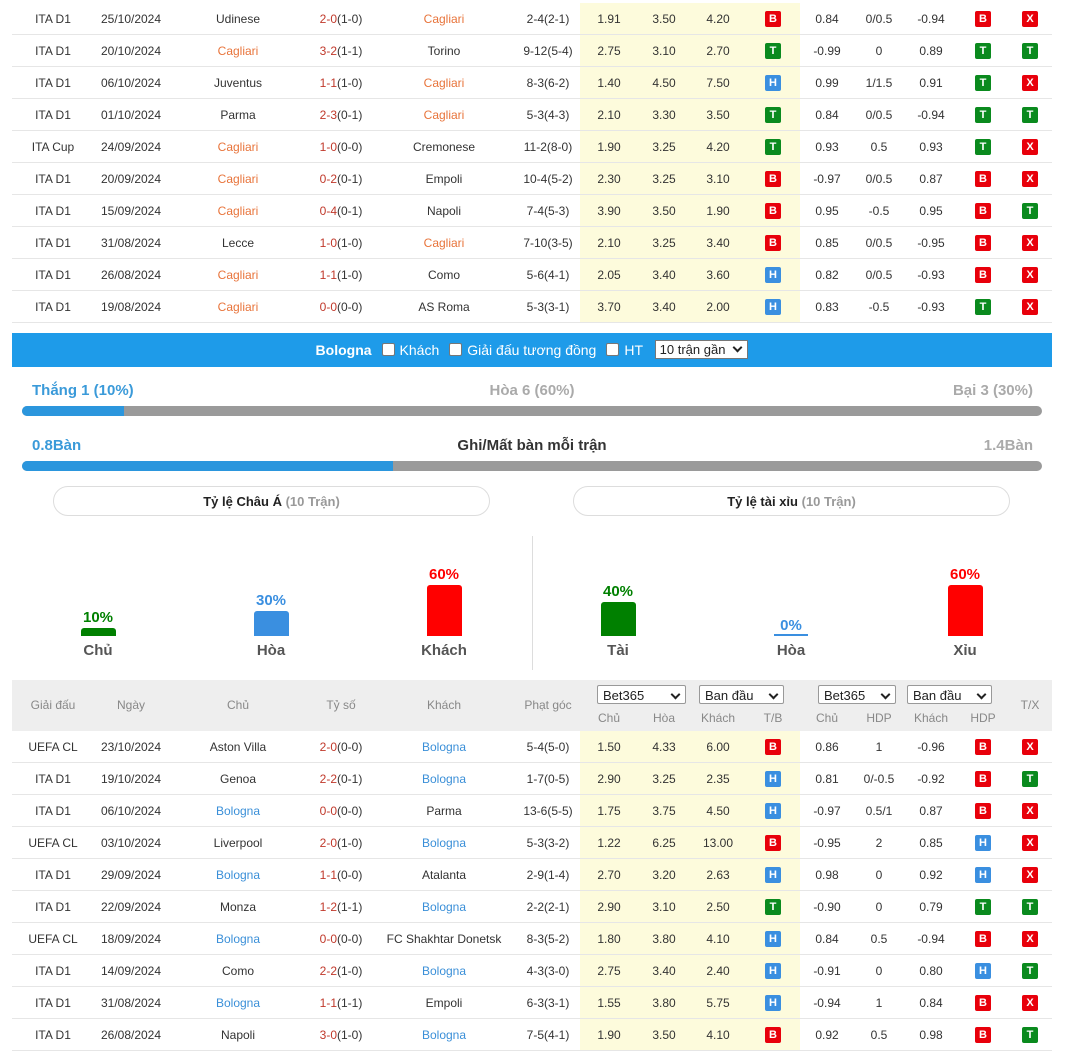  What do you see at coordinates (718, 211) in the screenshot?
I see `cell-text: 1.90` at bounding box center [718, 211].